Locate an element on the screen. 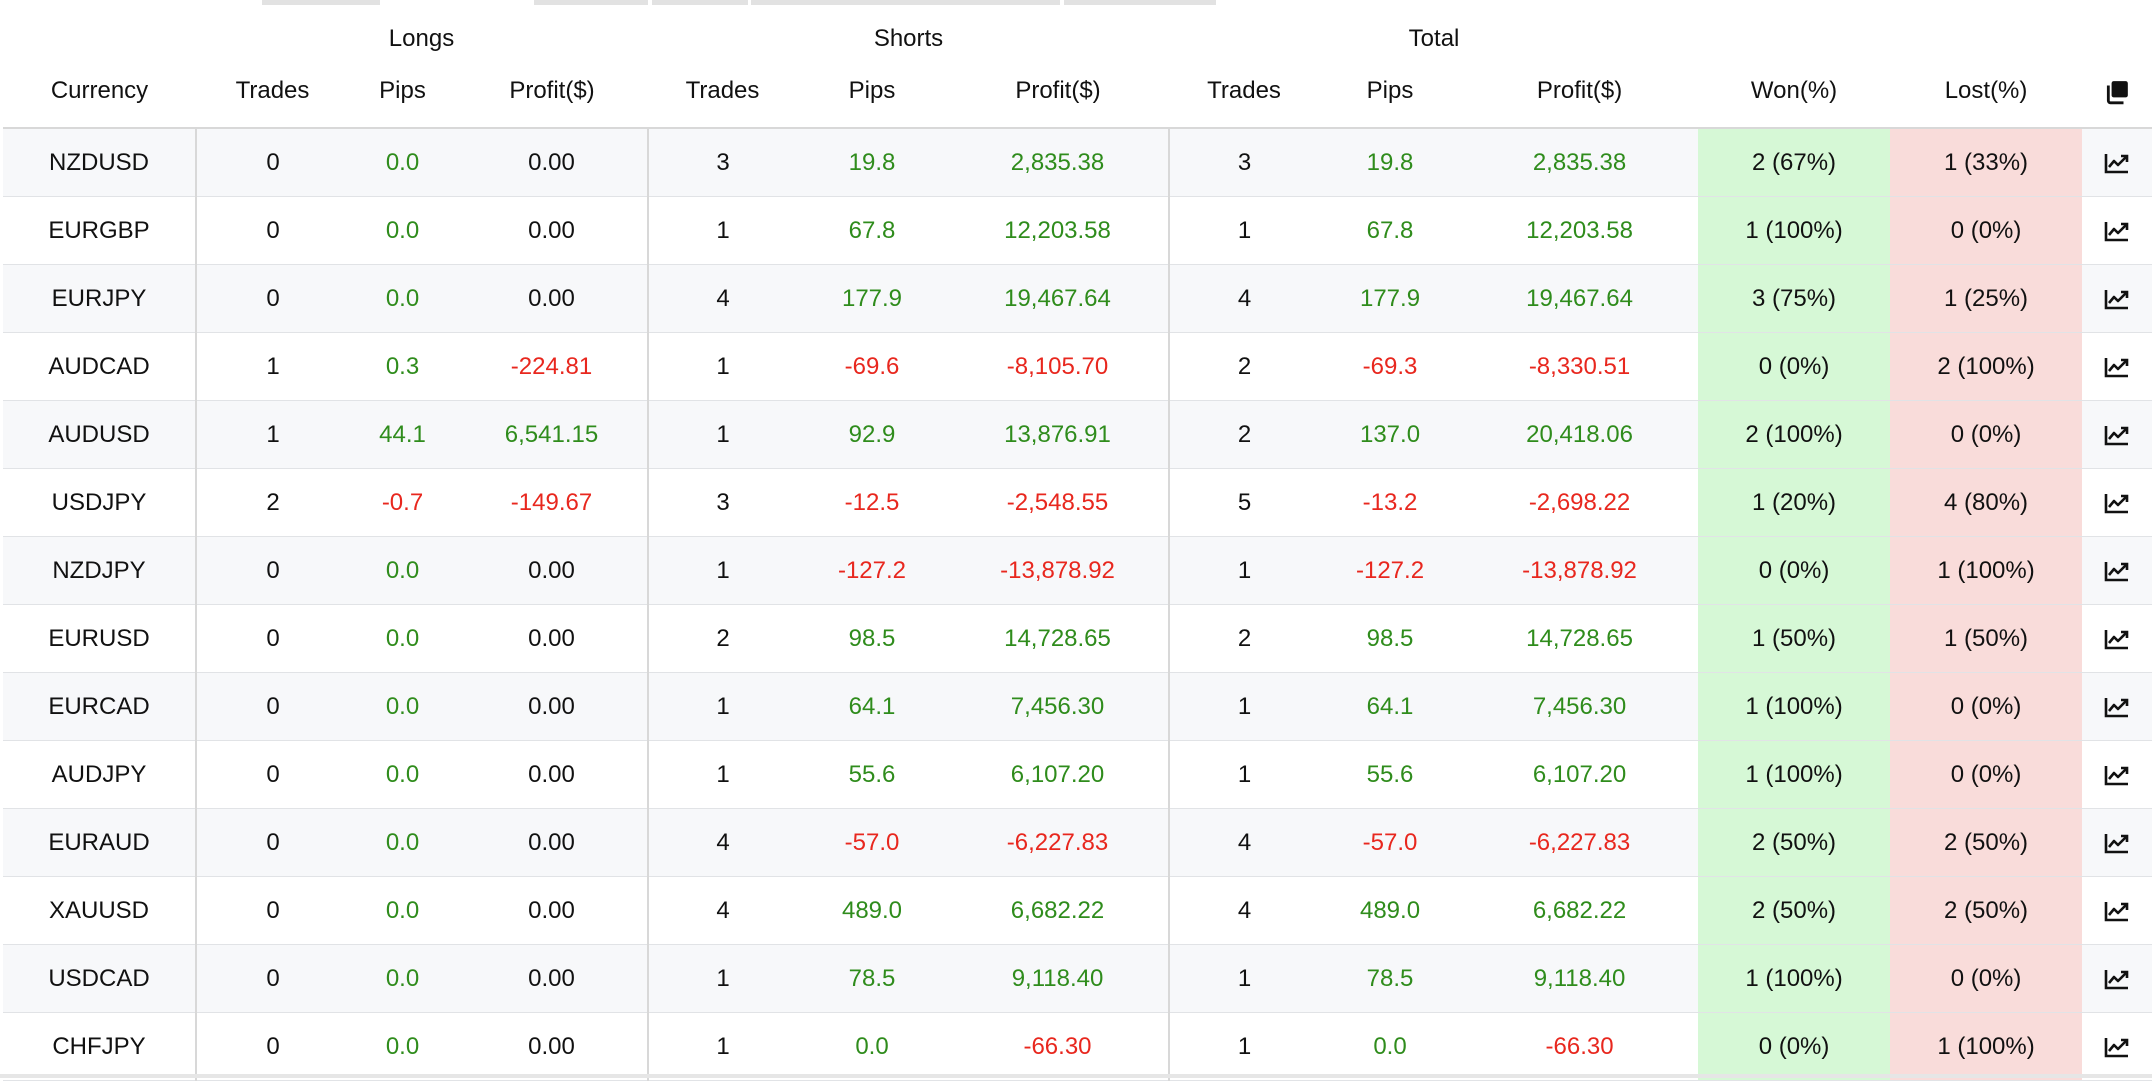 The height and width of the screenshot is (1081, 2152). cell-short-pips: -127.2 is located at coordinates (872, 570).